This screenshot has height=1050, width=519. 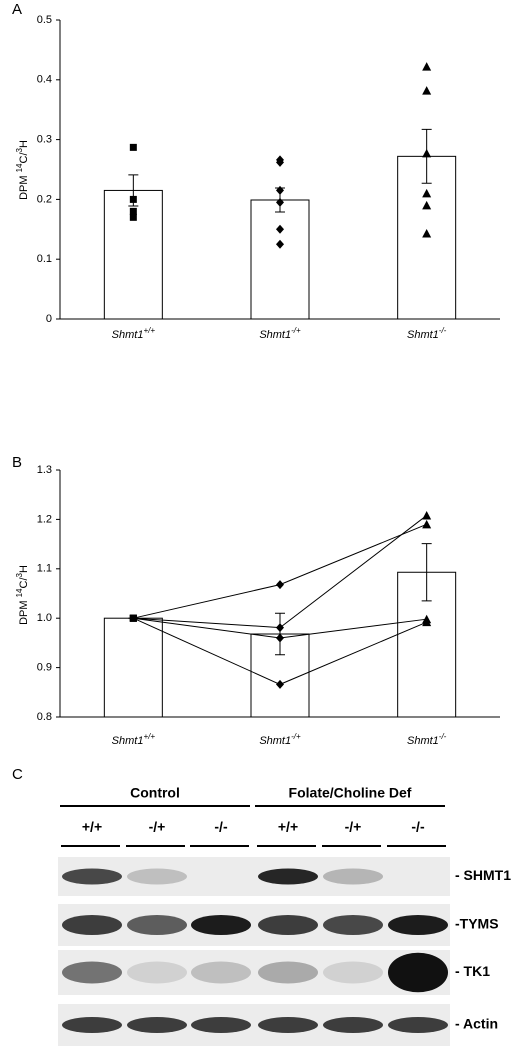 What do you see at coordinates (44, 519) in the screenshot?
I see `y-tick-label: 1.2` at bounding box center [44, 519].